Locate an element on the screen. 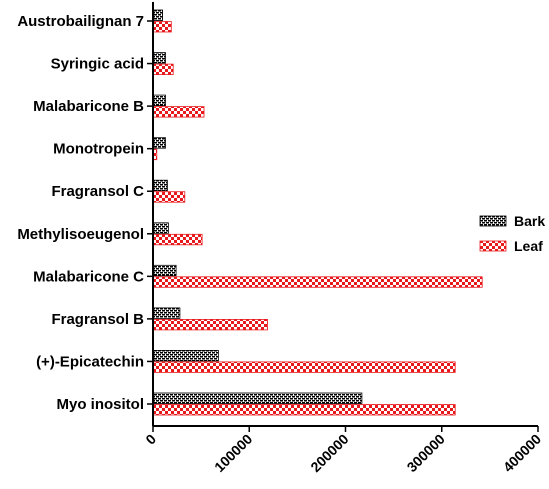 Image resolution: width=549 pixels, height=489 pixels. x-tick-label: 100000 is located at coordinates (233, 453).